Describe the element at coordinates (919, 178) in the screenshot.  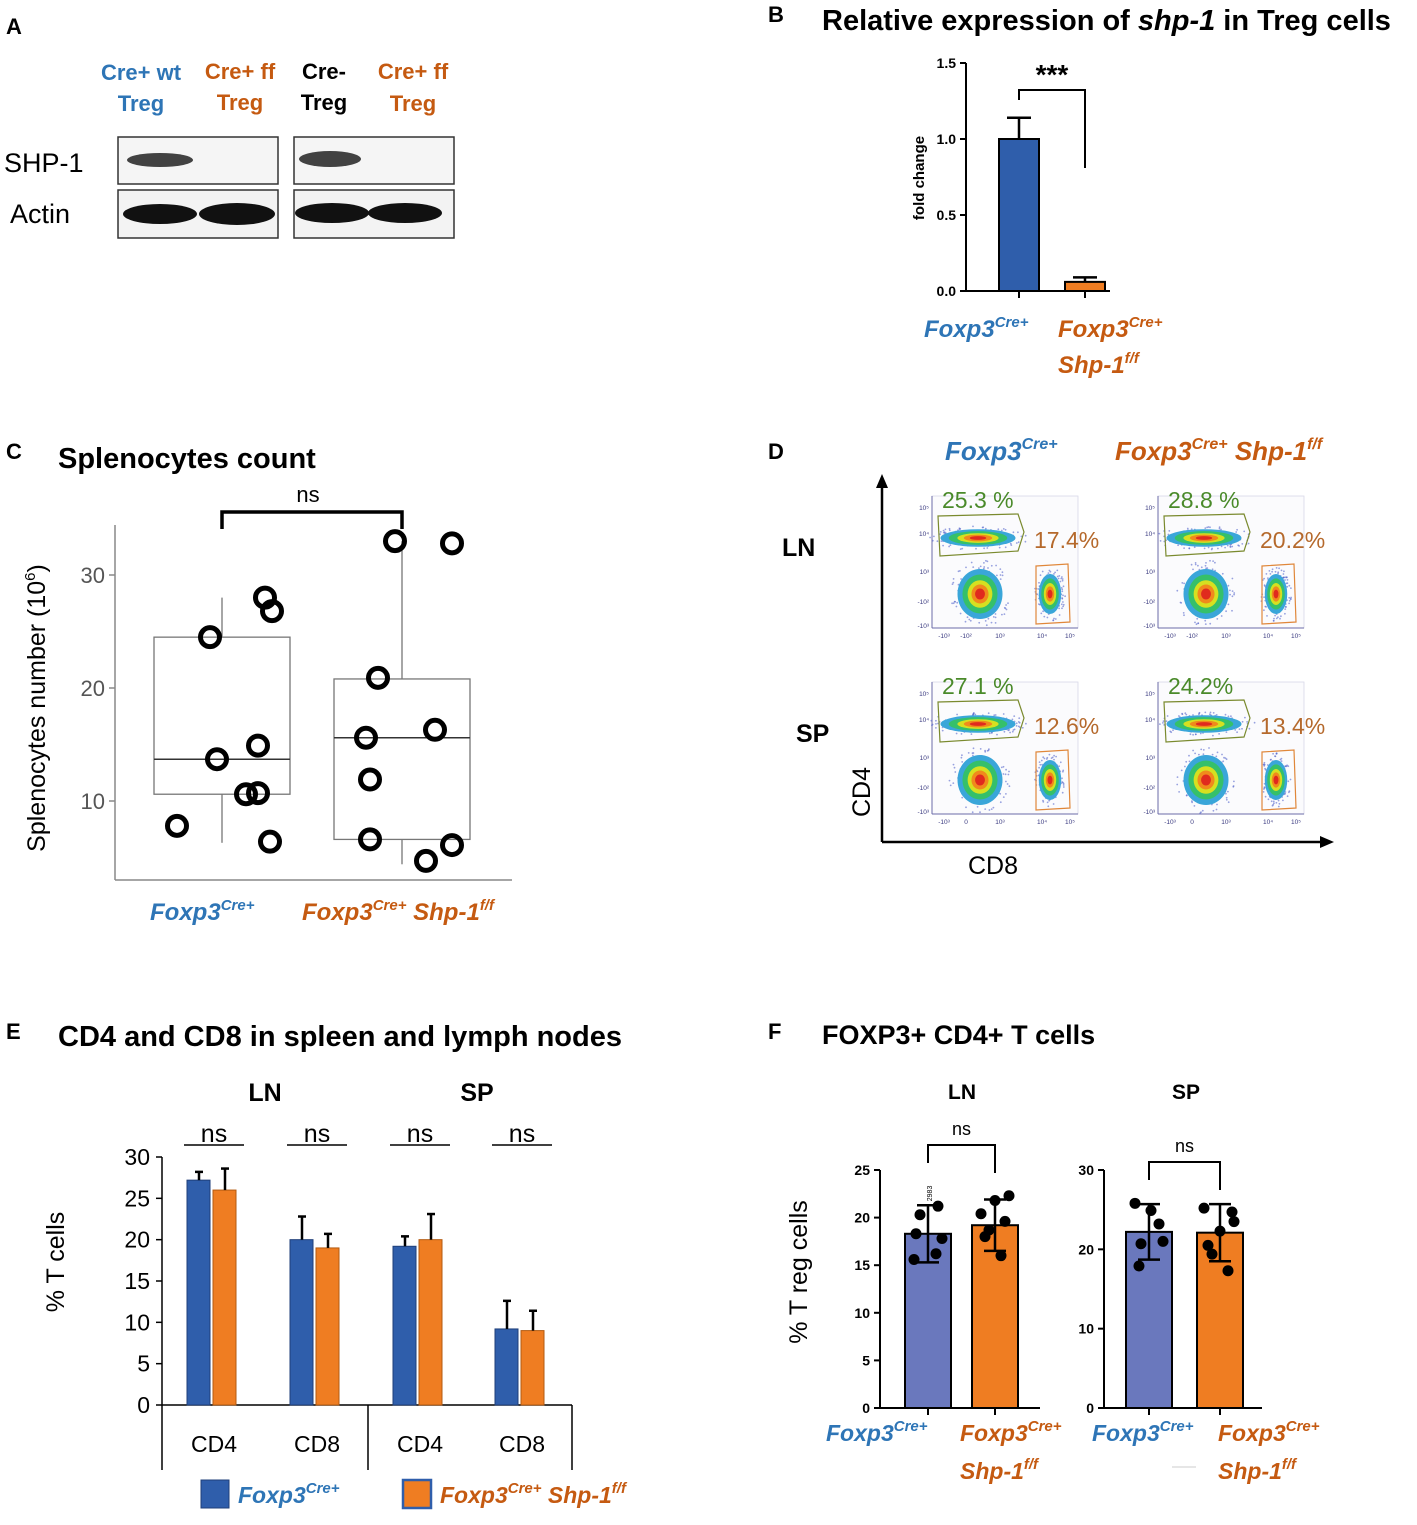
I see `panel-b-ylabel: fold change` at that location.